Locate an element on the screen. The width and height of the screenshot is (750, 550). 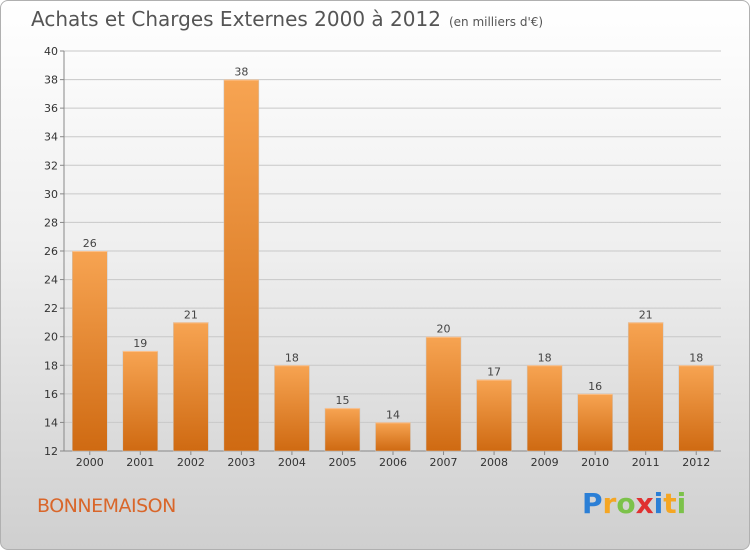
x-tick-label: 2010 is located at coordinates (595, 462).